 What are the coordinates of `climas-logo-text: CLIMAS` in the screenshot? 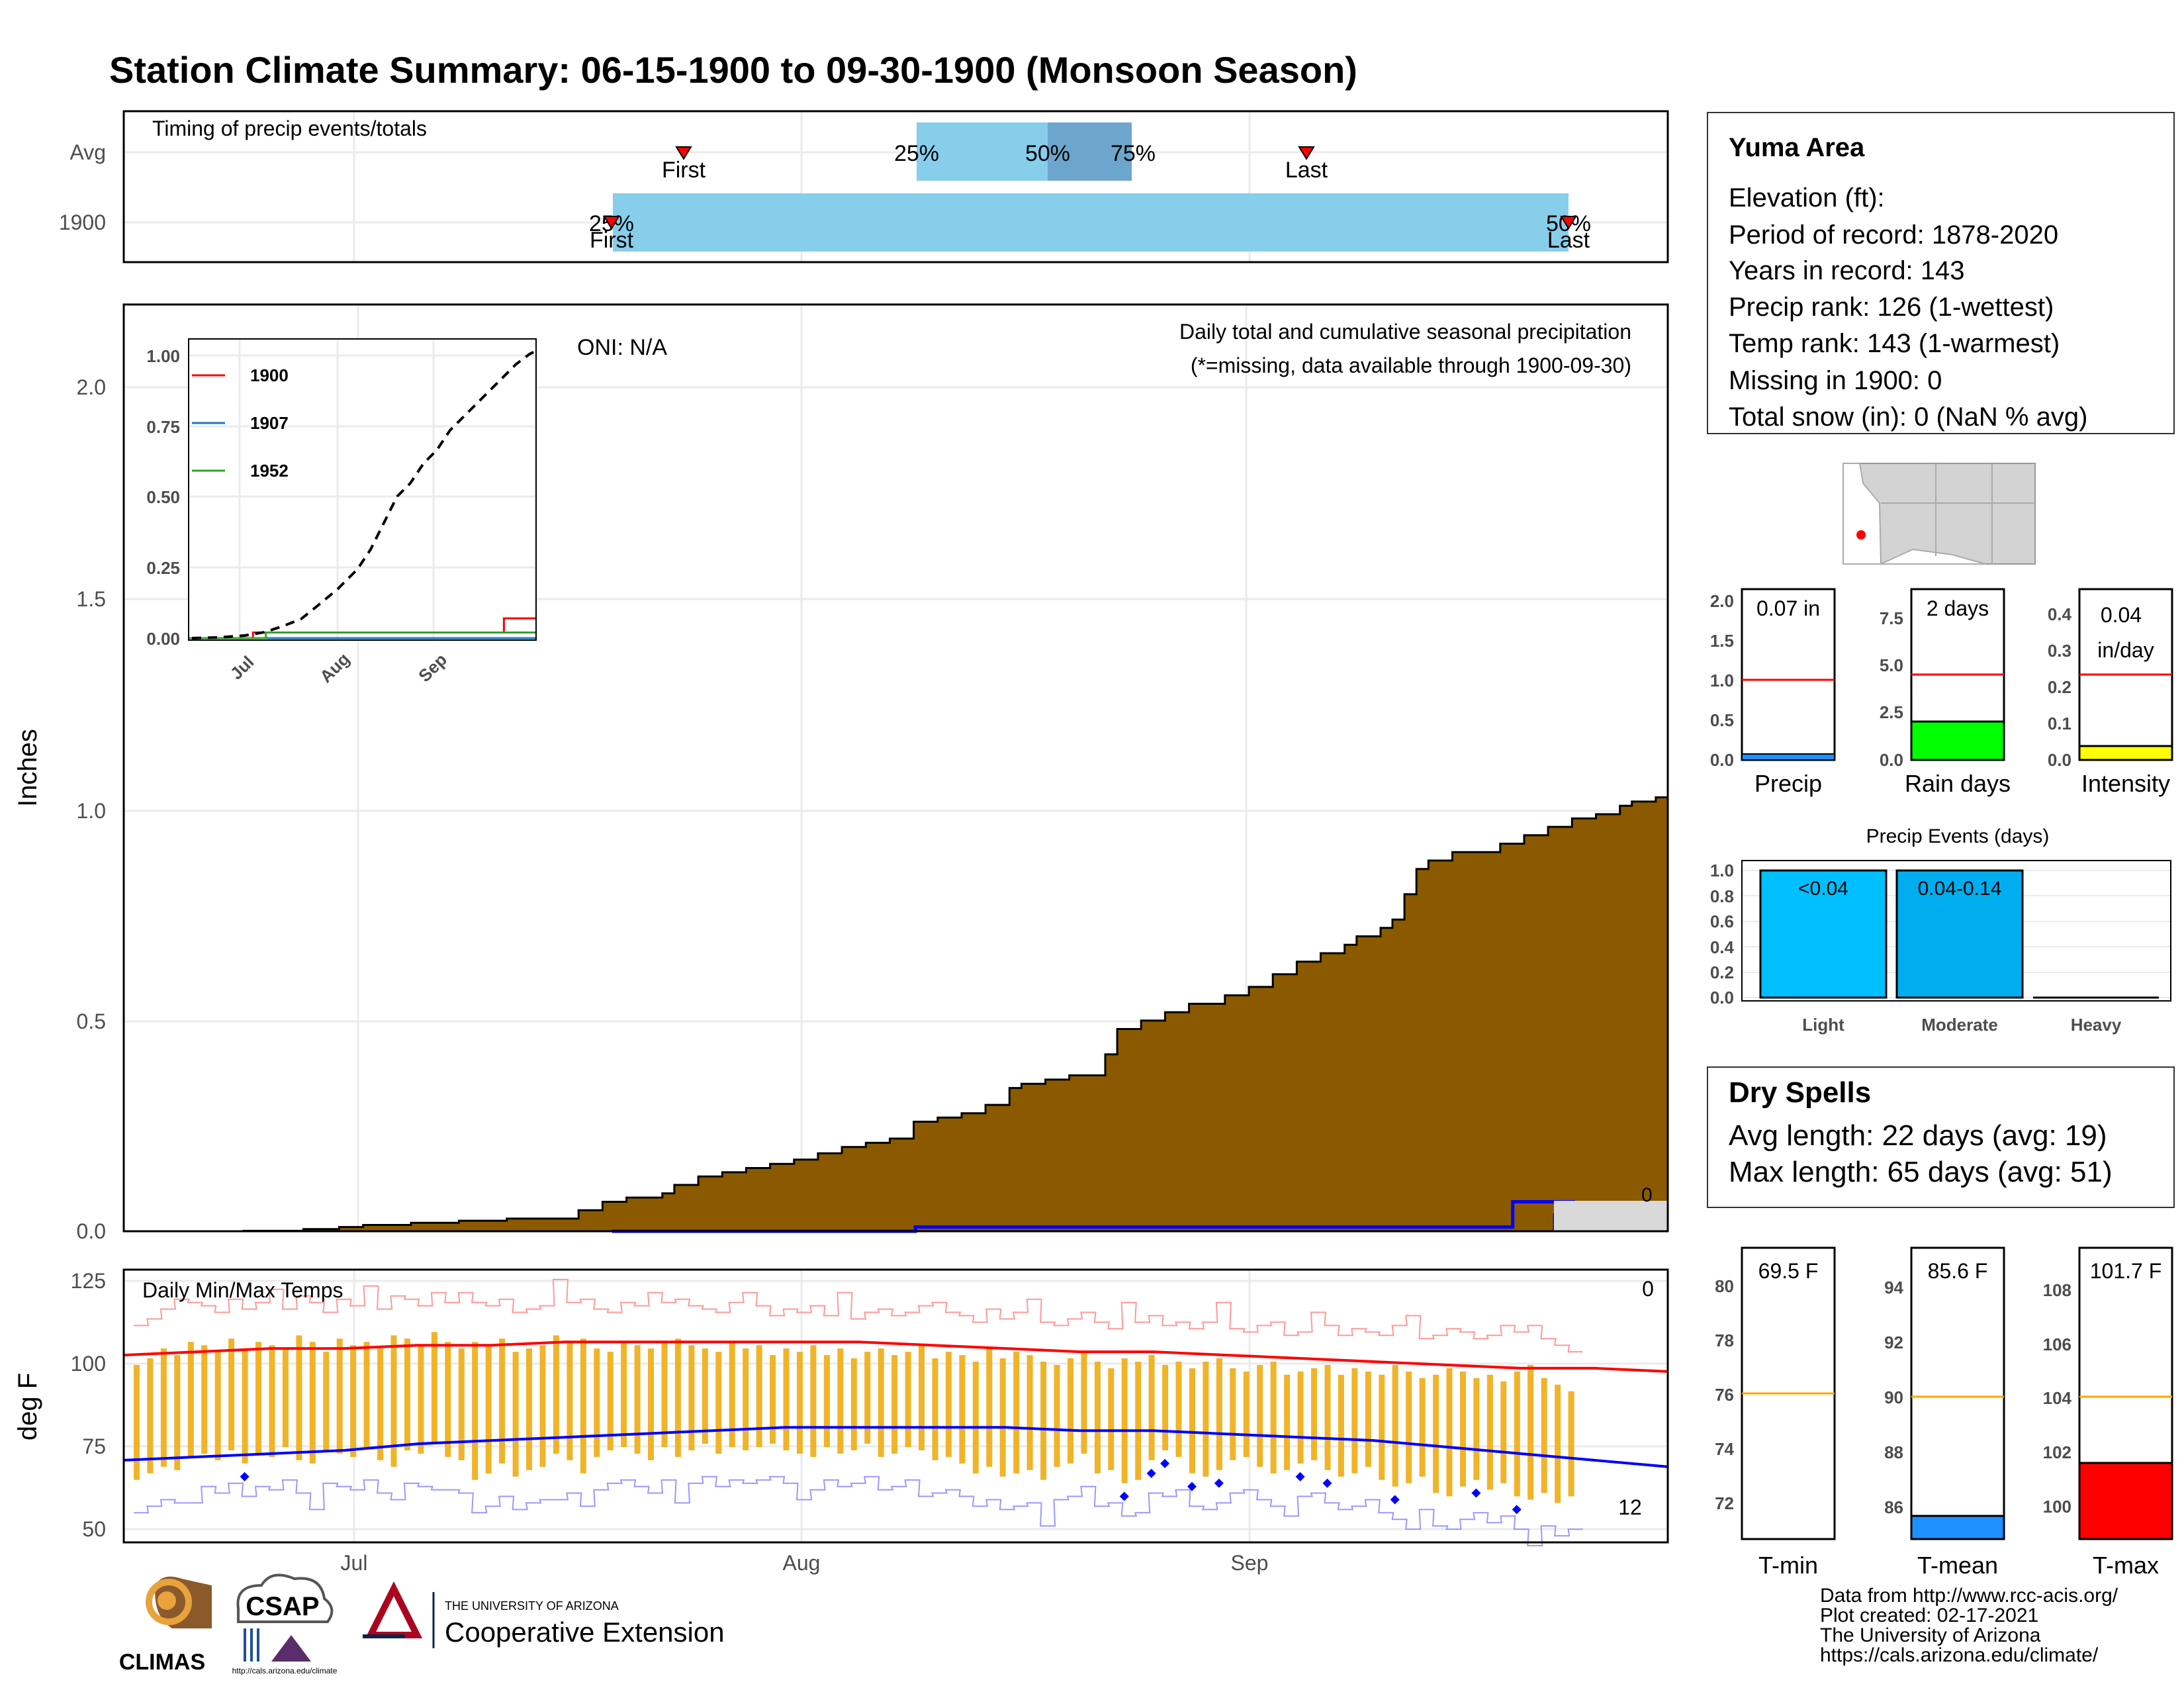 It's located at (162, 1662).